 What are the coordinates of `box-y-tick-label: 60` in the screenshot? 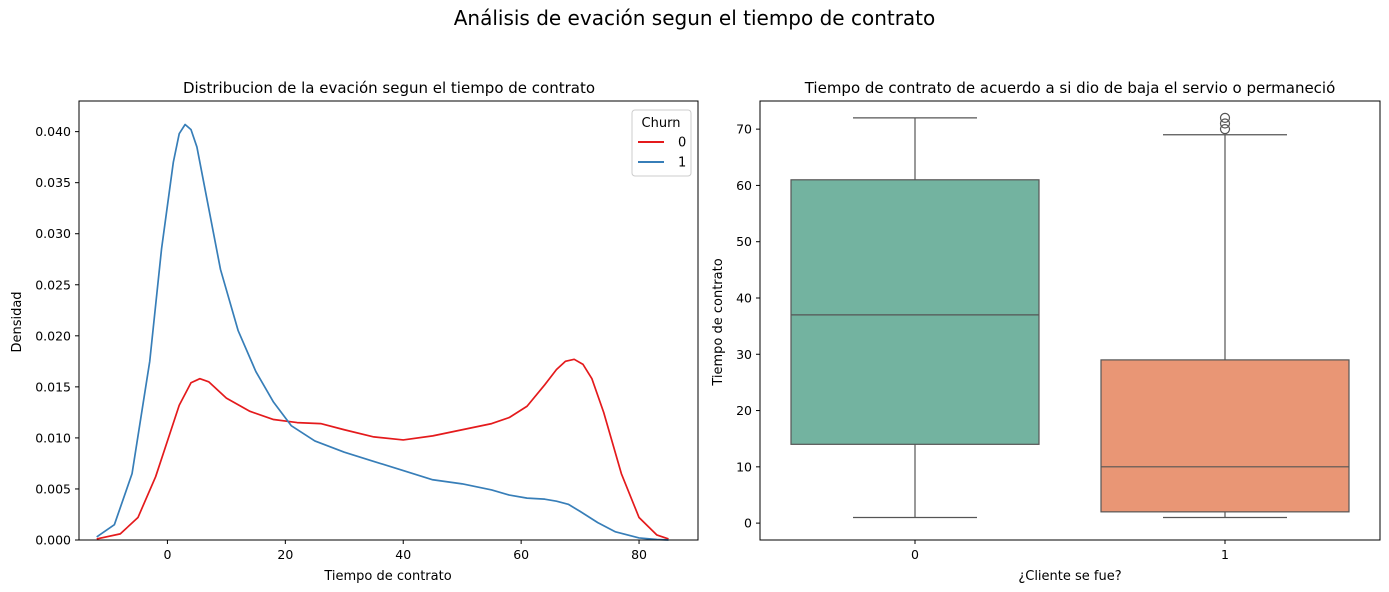 It's located at (744, 185).